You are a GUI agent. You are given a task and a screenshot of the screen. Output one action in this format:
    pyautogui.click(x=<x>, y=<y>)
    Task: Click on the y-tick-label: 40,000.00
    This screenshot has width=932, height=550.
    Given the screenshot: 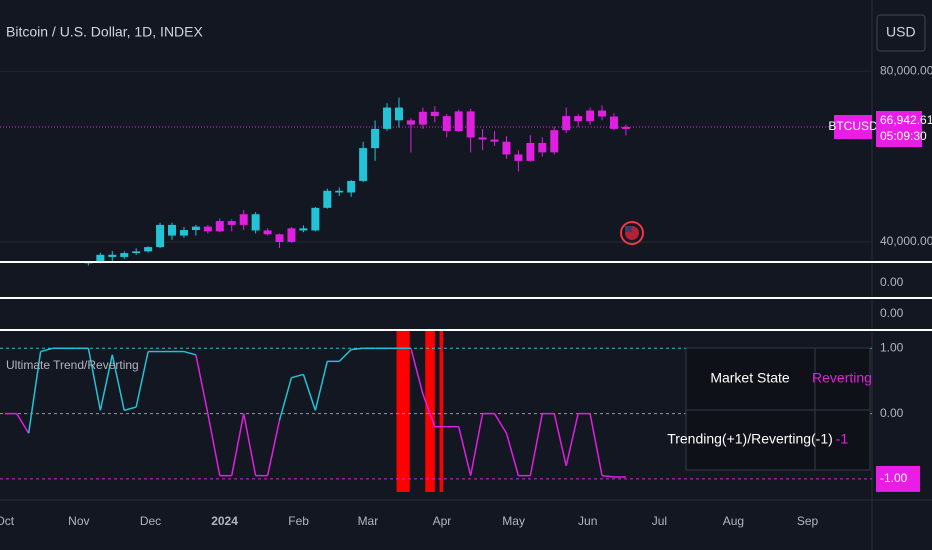 What is the action you would take?
    pyautogui.click(x=906, y=241)
    